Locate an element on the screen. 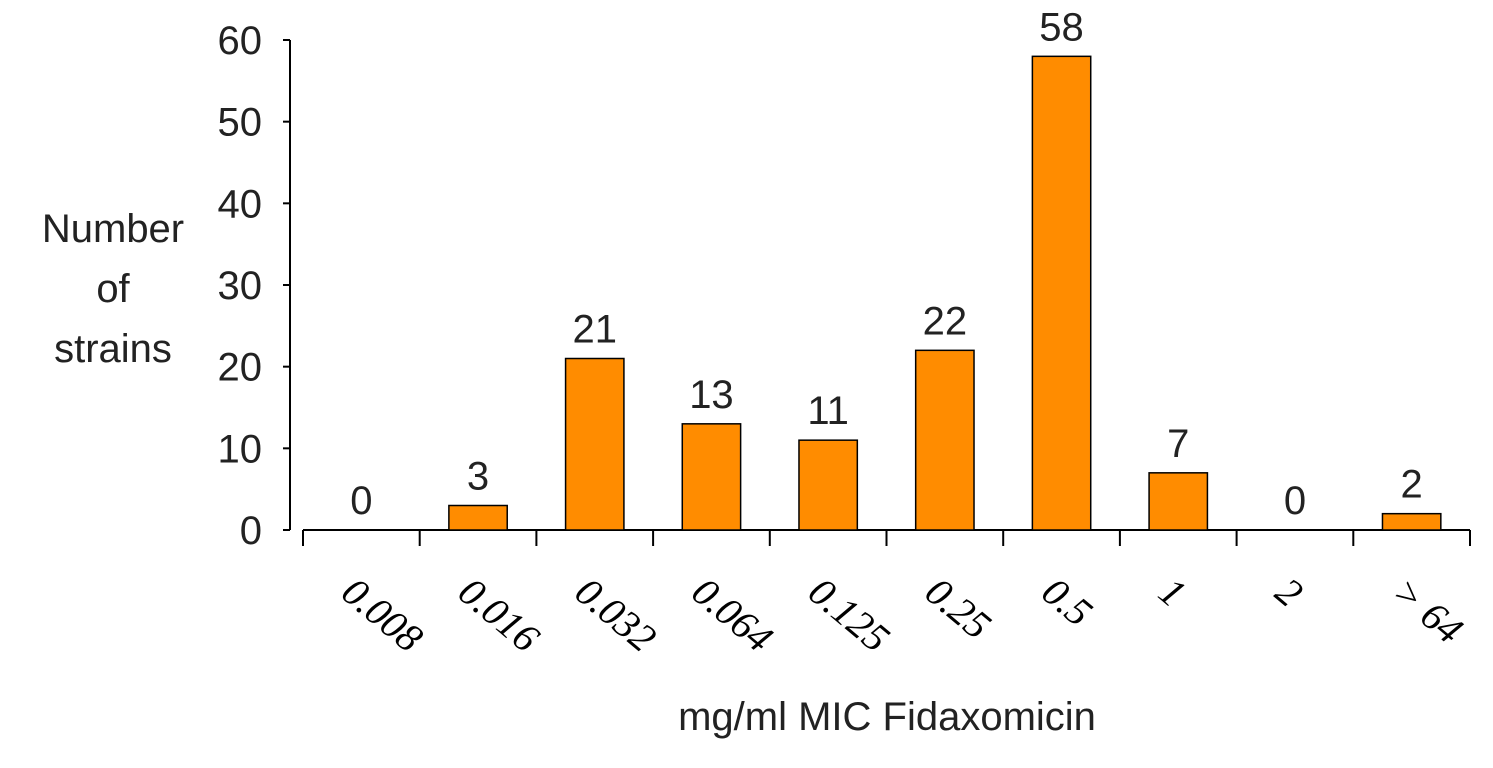 The width and height of the screenshot is (1493, 768). x-tick-label: 0.008 is located at coordinates (383, 614).